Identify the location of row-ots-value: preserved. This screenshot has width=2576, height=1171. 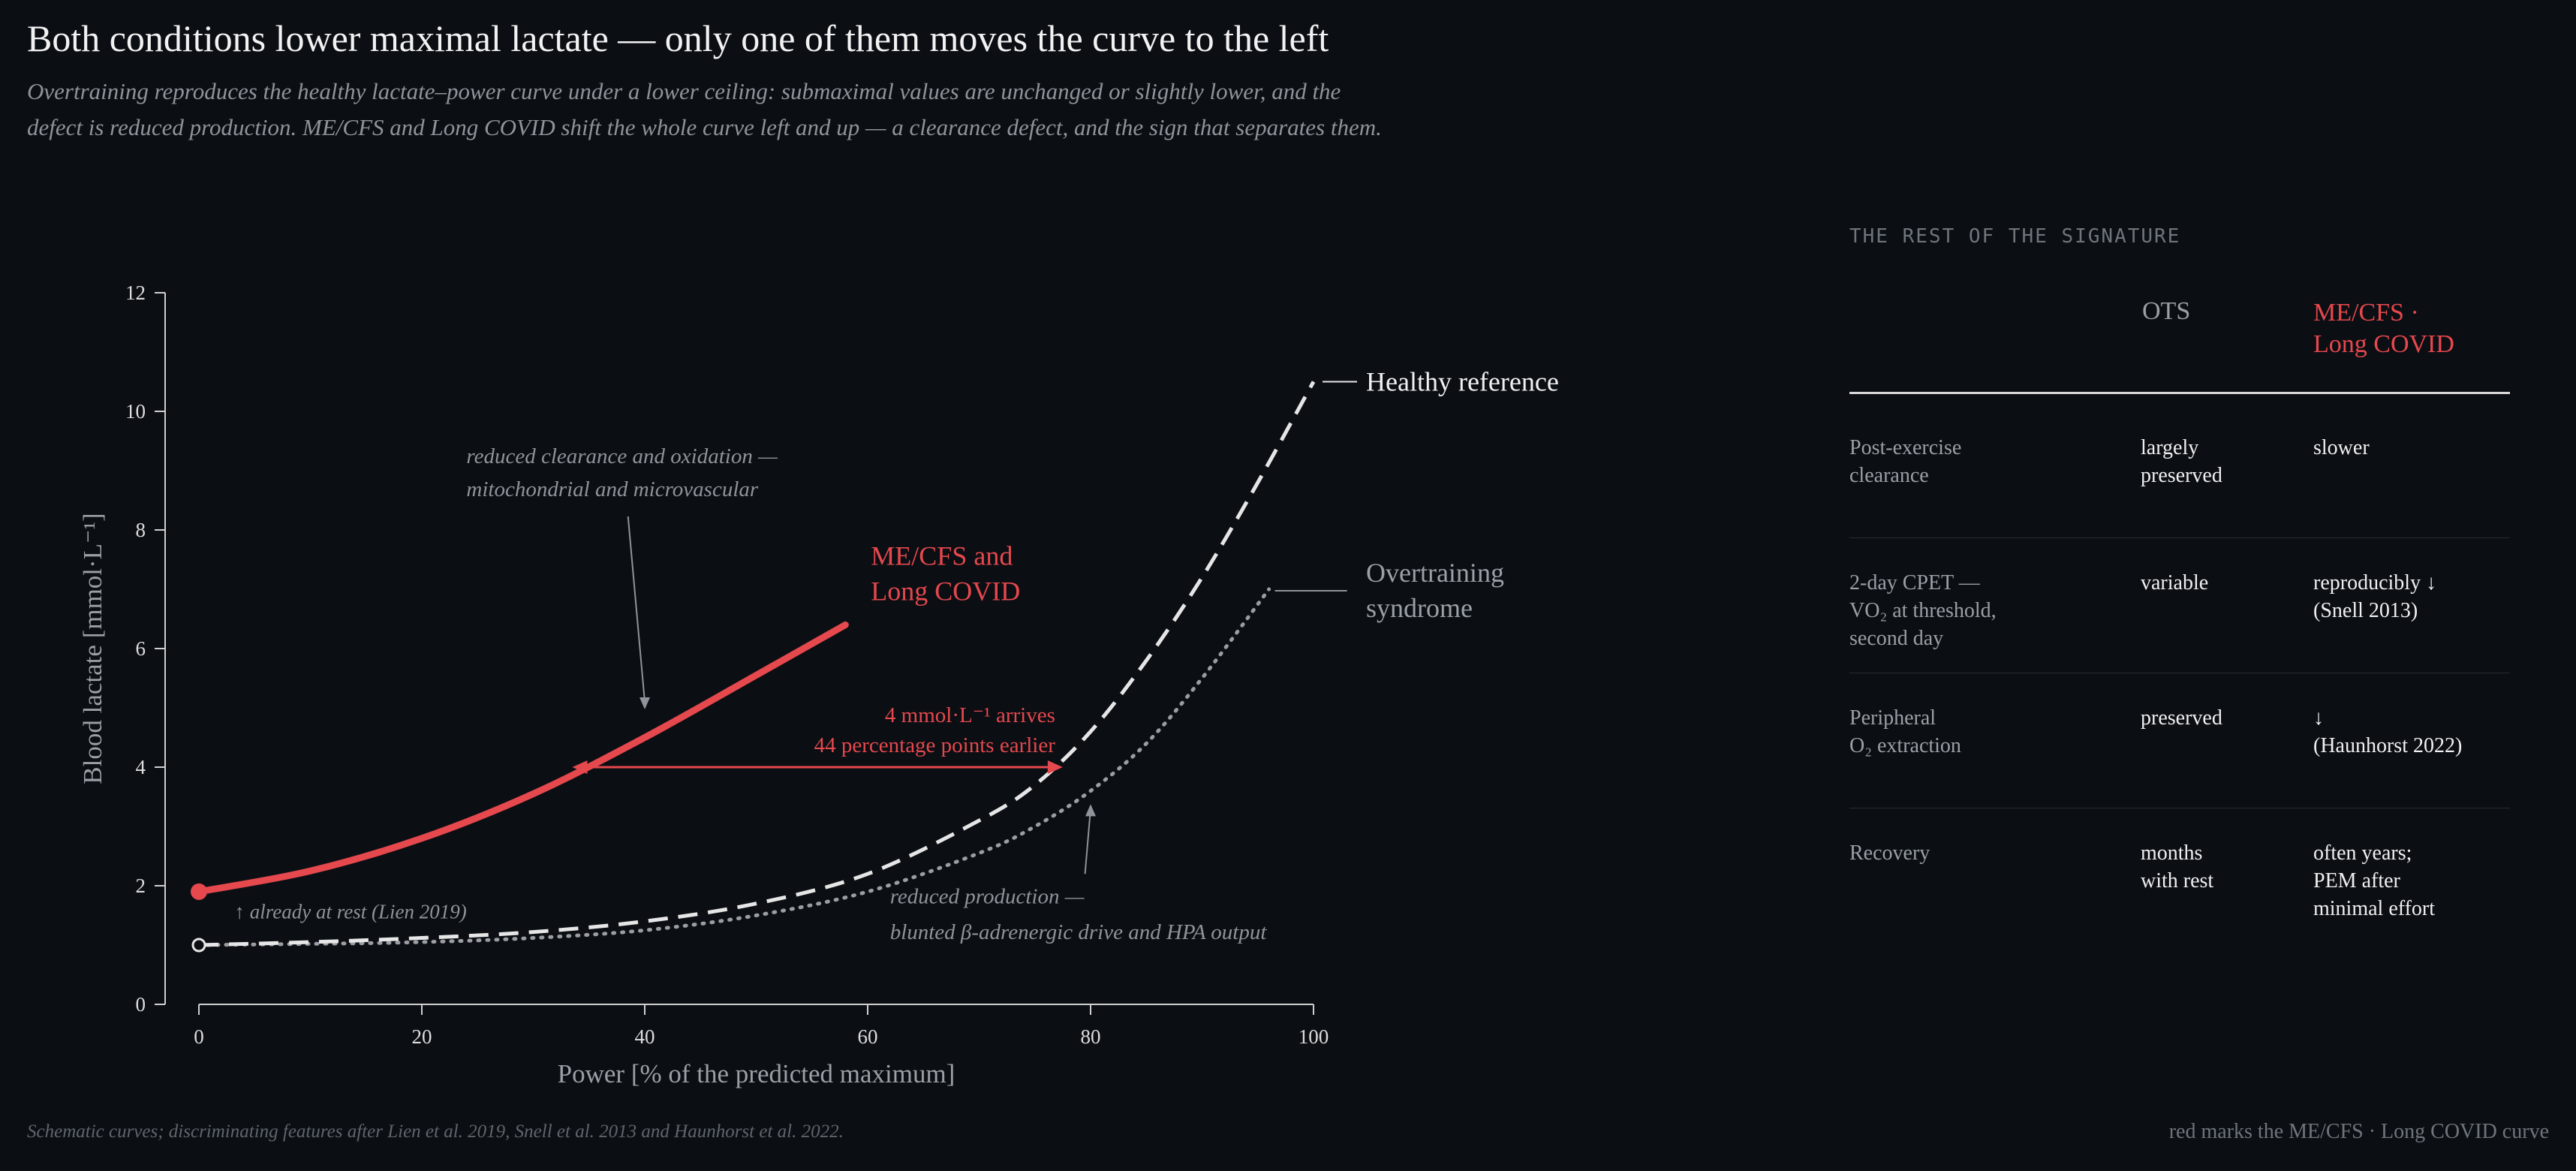
(2223, 718).